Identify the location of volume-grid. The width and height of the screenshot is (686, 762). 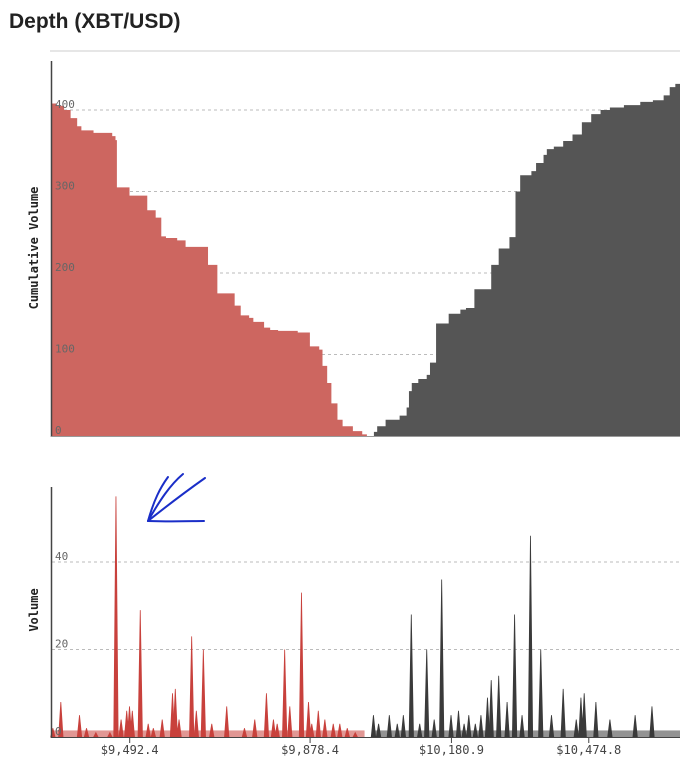
(366, 605).